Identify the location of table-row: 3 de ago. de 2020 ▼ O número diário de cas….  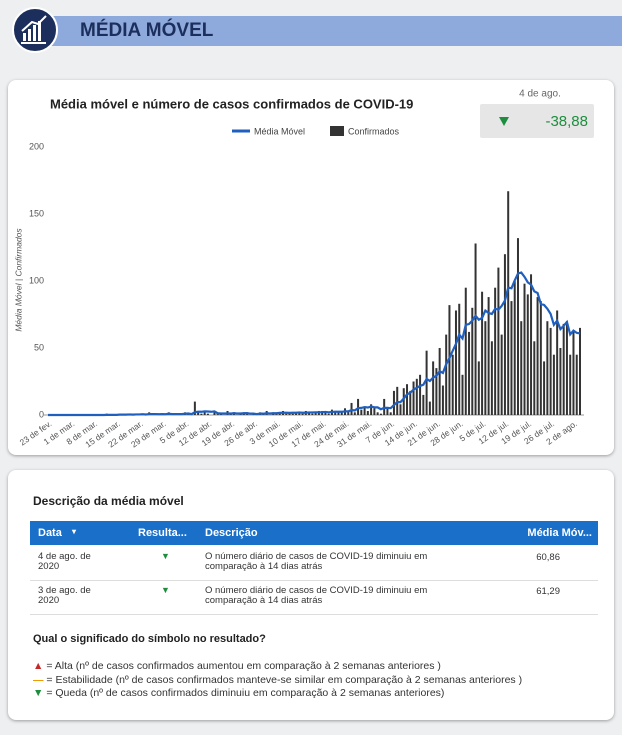
(314, 597).